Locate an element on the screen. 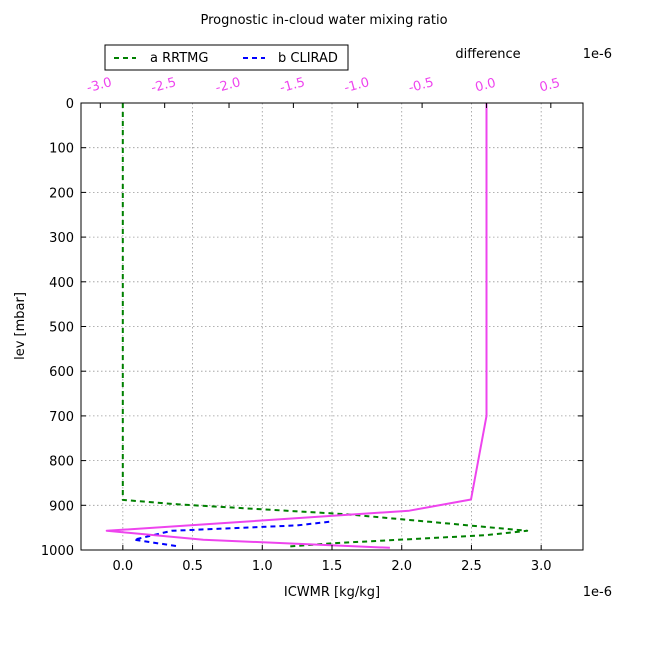 The width and height of the screenshot is (648, 648). y-tick-label: 500 is located at coordinates (61, 328).